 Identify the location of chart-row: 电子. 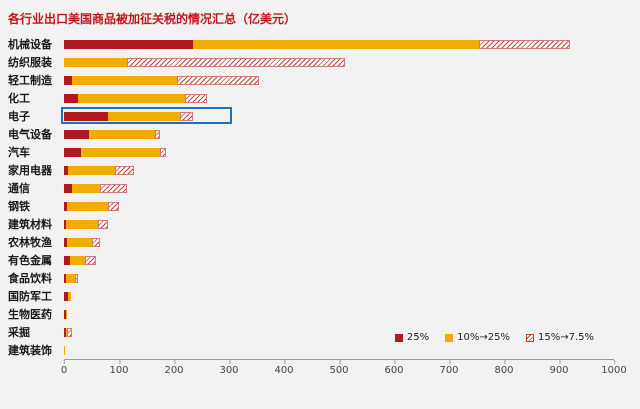
(323, 115).